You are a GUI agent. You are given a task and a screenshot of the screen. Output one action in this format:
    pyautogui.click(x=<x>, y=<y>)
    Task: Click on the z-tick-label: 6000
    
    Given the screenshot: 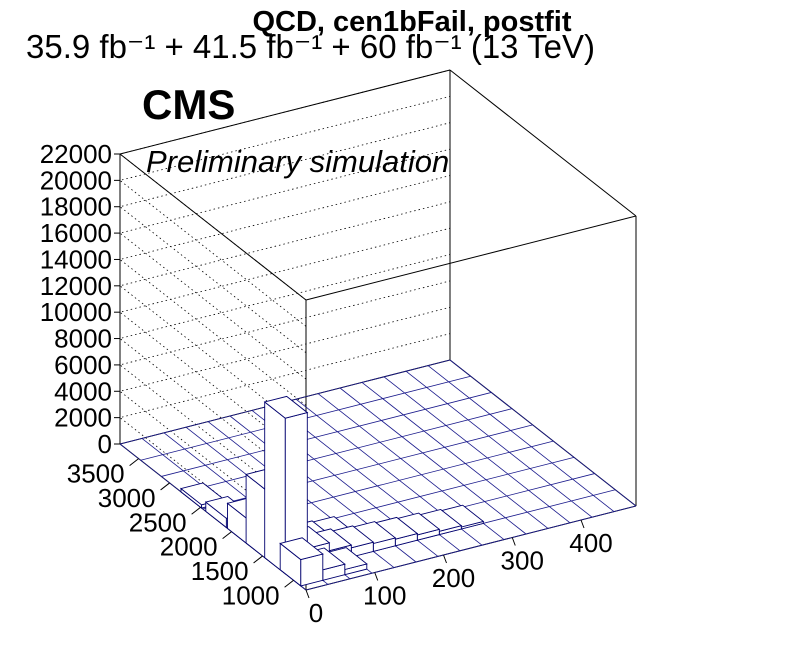 What is the action you would take?
    pyautogui.click(x=83, y=365)
    